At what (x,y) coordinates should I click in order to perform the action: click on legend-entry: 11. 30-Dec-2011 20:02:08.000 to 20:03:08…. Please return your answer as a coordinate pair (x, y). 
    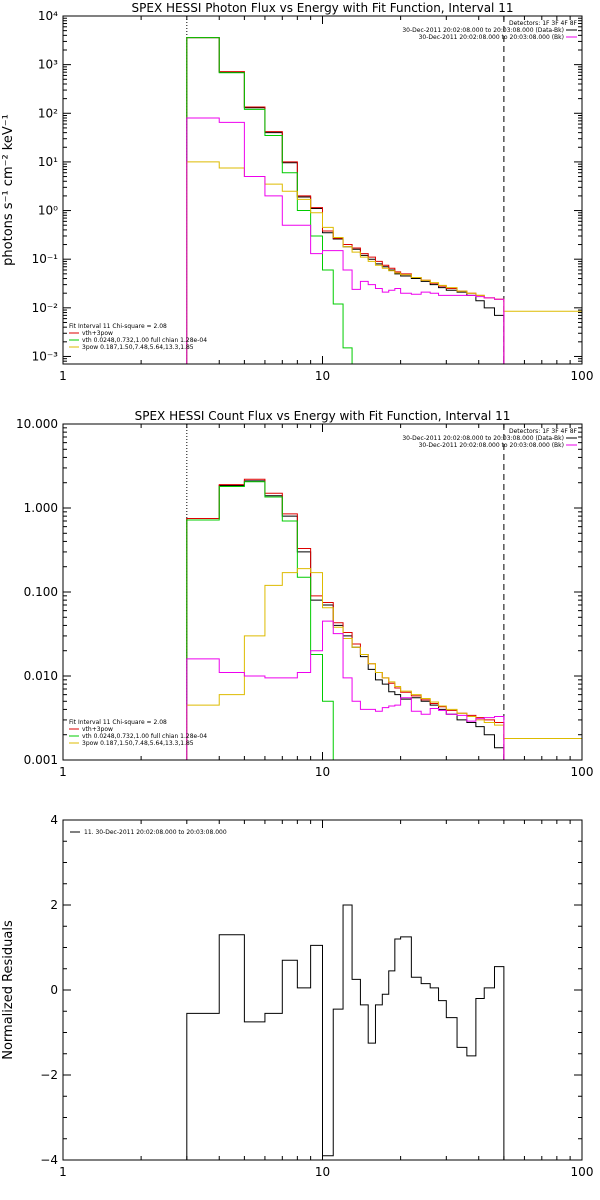
    Looking at the image, I should click on (155, 832).